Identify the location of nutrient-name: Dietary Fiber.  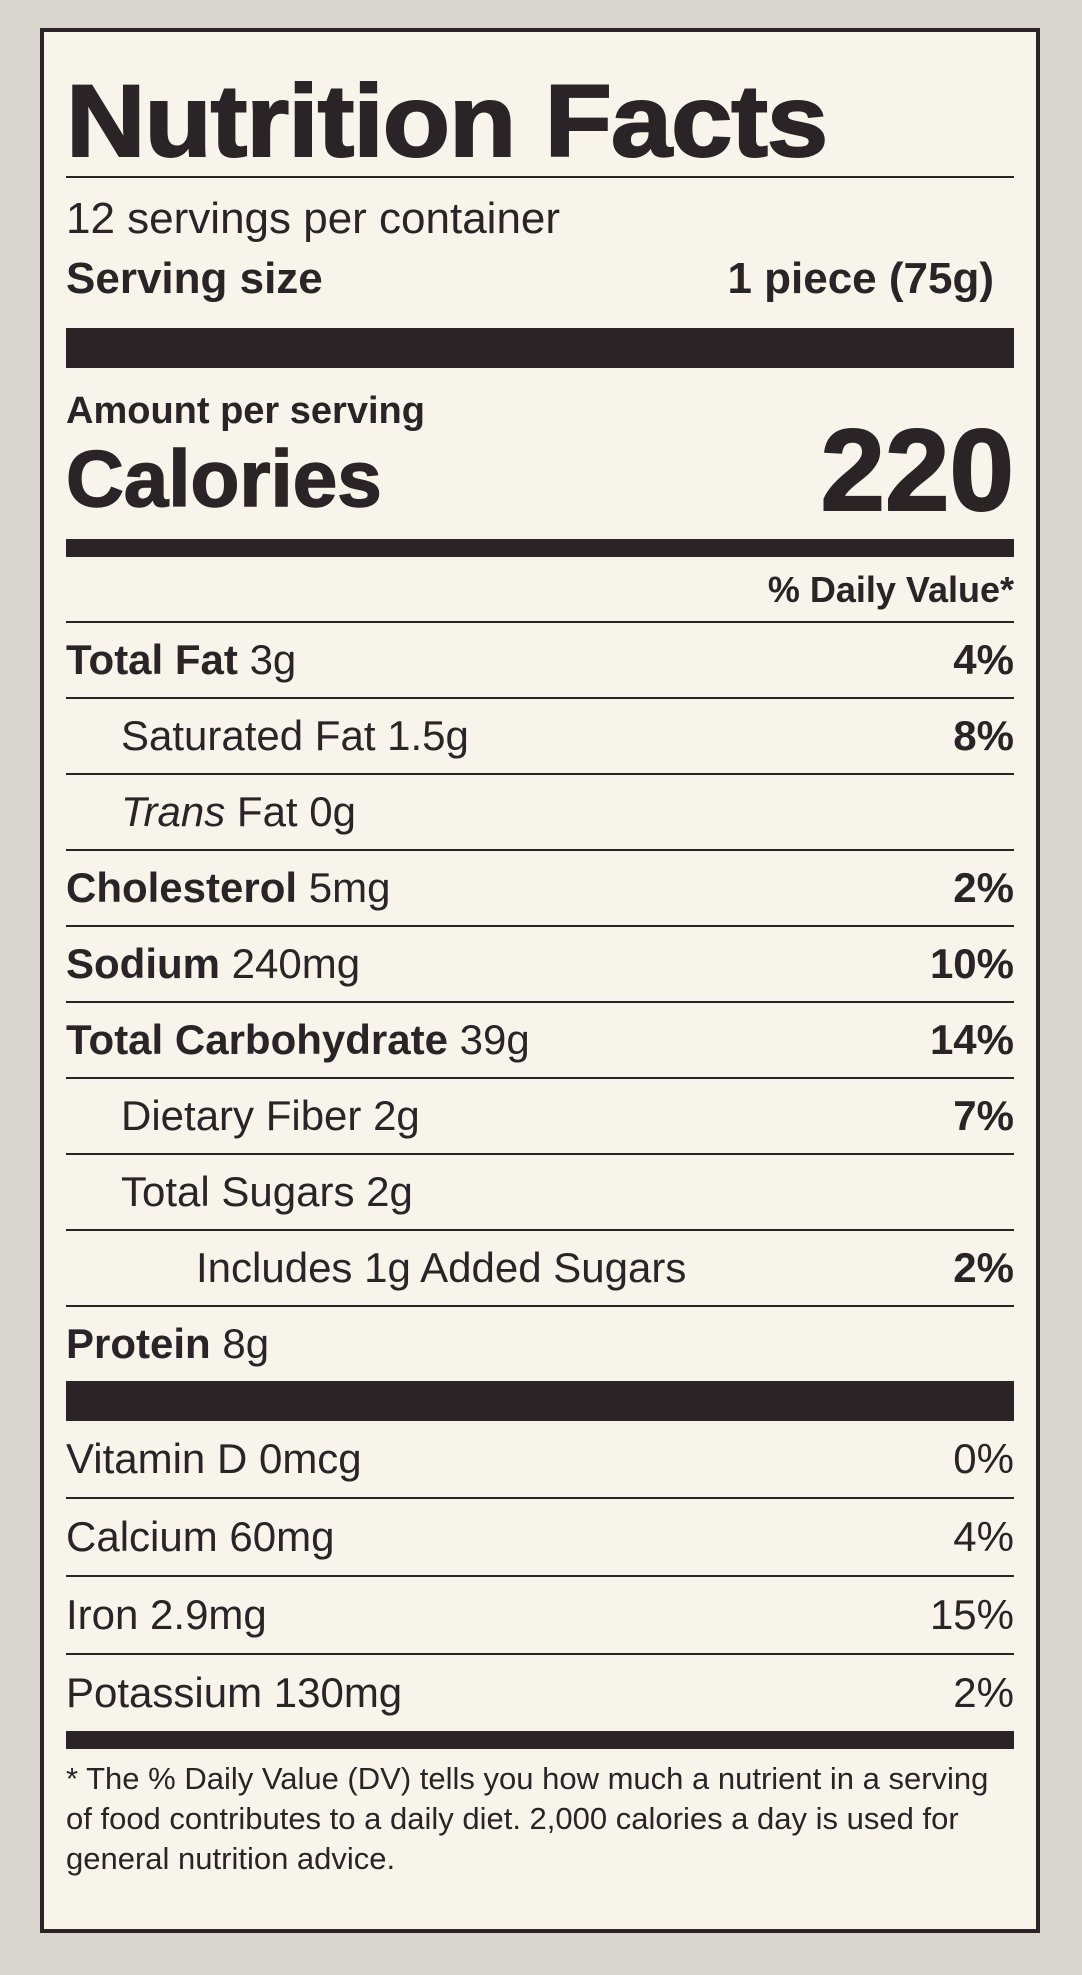
(241, 1115).